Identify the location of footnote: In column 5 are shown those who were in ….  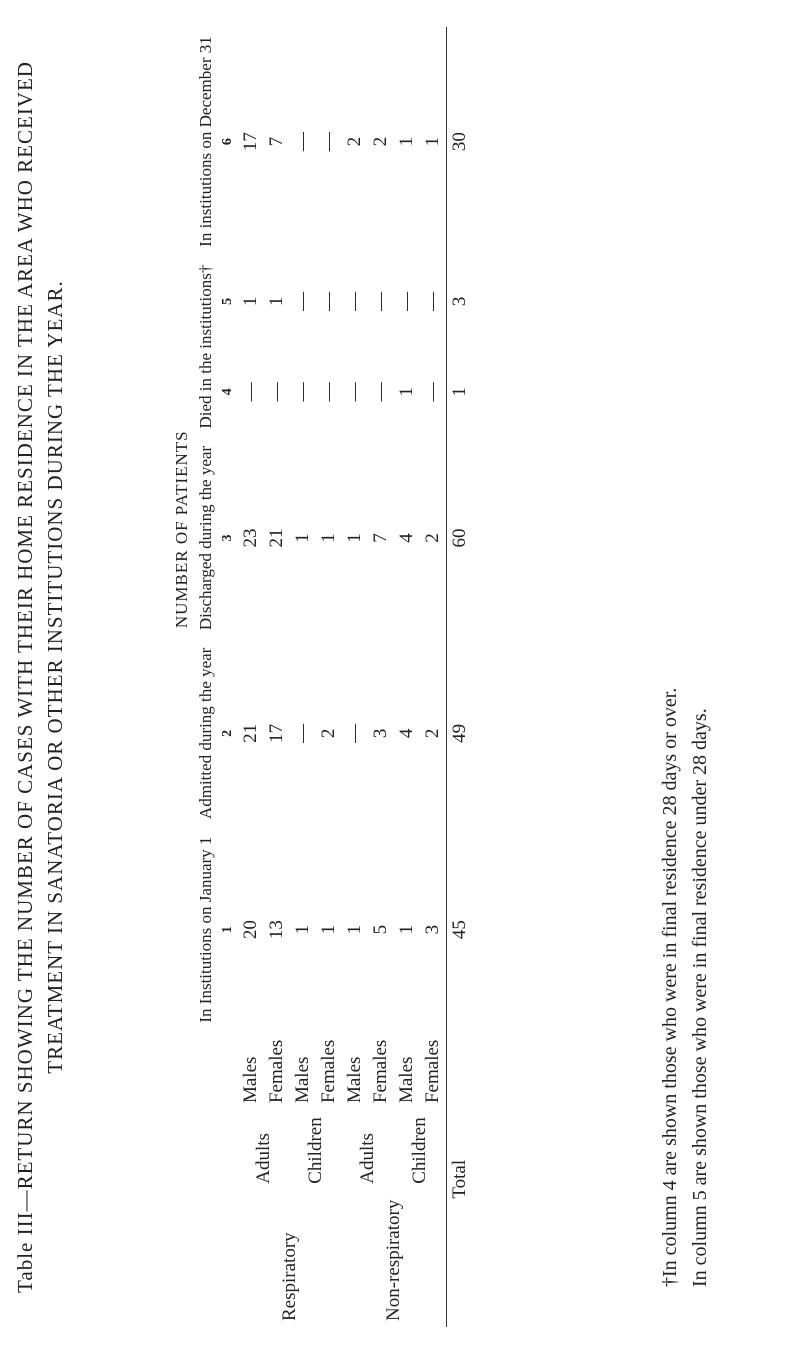
(700, 997).